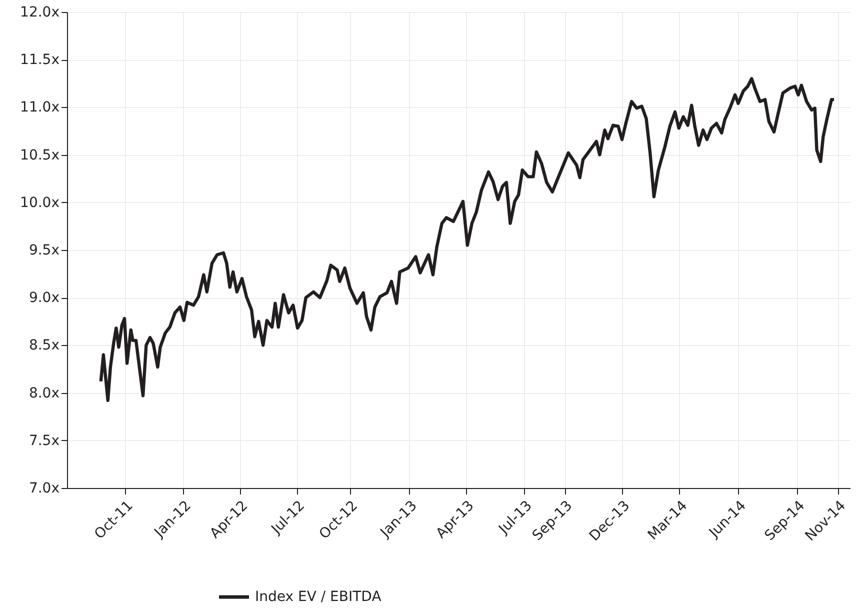  I want to click on y-tick-label: 12.0x, so click(40, 12).